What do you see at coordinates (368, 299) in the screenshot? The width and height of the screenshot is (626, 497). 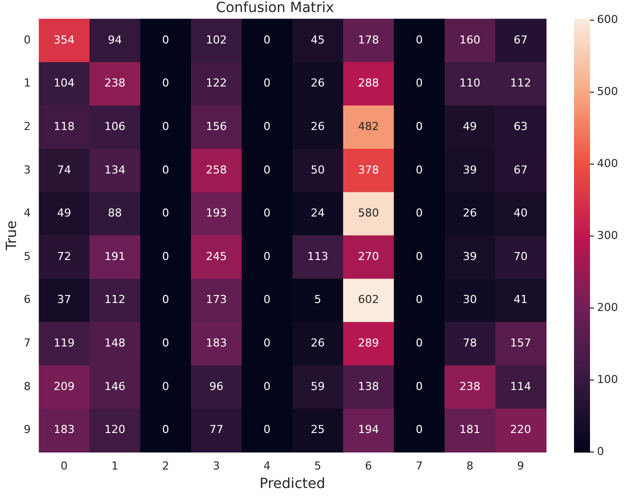 I see `data-label: 602` at bounding box center [368, 299].